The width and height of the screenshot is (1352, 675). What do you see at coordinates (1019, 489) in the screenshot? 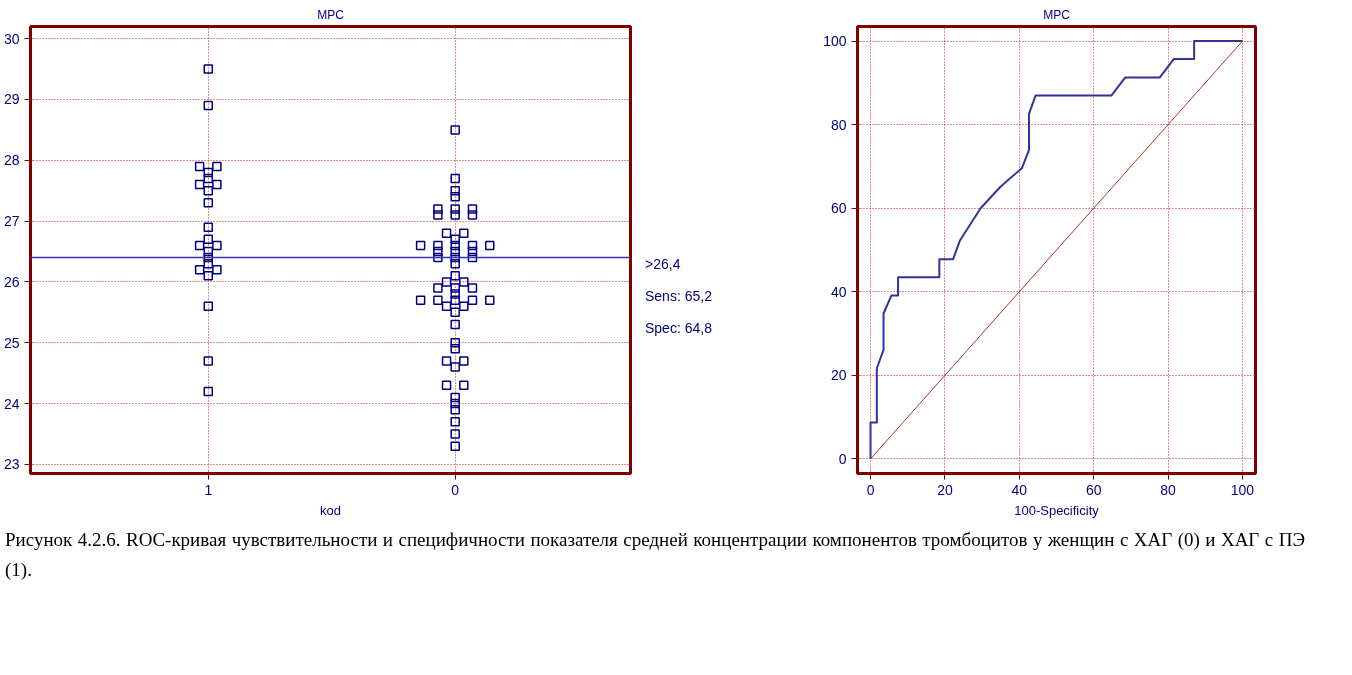
I see `x-tick-label: 40` at bounding box center [1019, 489].